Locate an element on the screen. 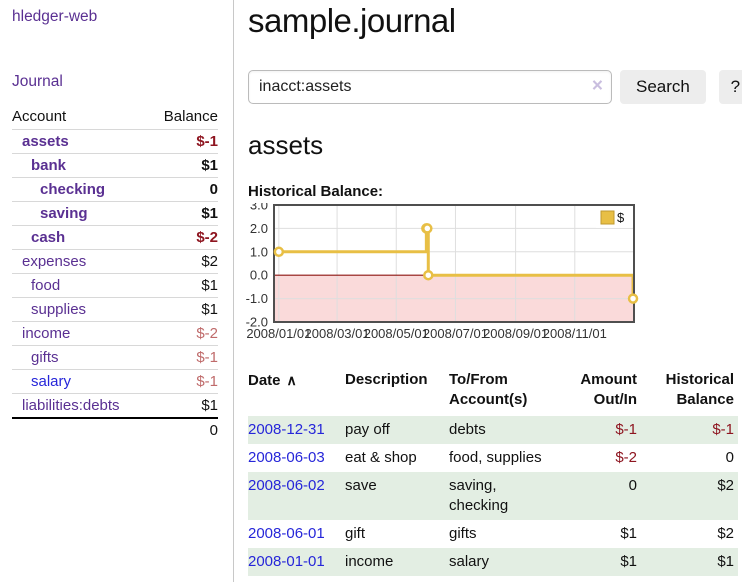 Image resolution: width=742 pixels, height=582 pixels. account-table-header: Account Balance is located at coordinates (115, 119).